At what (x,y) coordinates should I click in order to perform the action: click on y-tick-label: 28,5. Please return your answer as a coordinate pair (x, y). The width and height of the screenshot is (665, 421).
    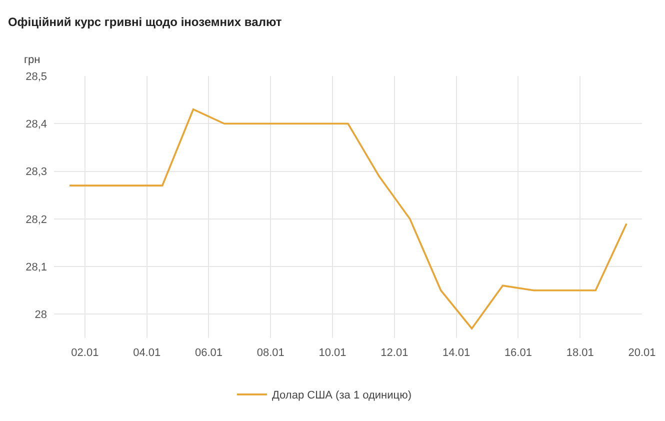
    Looking at the image, I should click on (36, 76).